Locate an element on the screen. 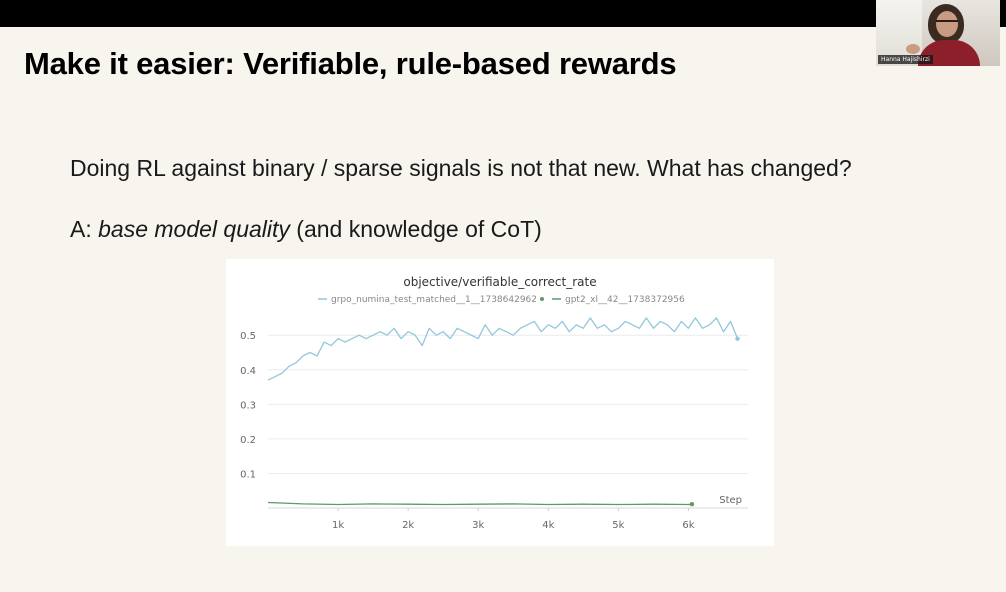  x-tick-label: 1k is located at coordinates (338, 525).